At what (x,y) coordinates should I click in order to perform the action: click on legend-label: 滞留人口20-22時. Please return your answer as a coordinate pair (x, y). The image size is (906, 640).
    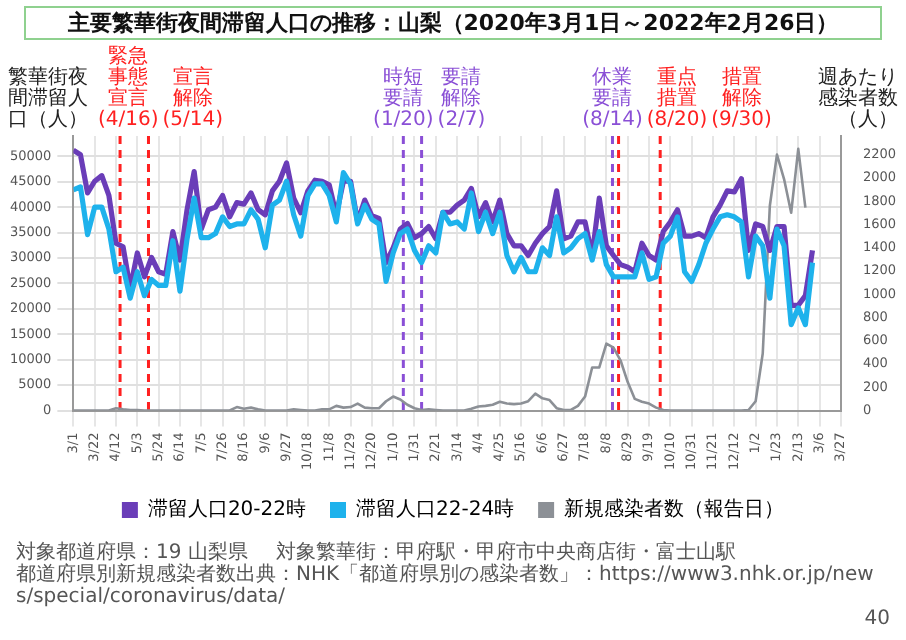
    Looking at the image, I should click on (227, 509).